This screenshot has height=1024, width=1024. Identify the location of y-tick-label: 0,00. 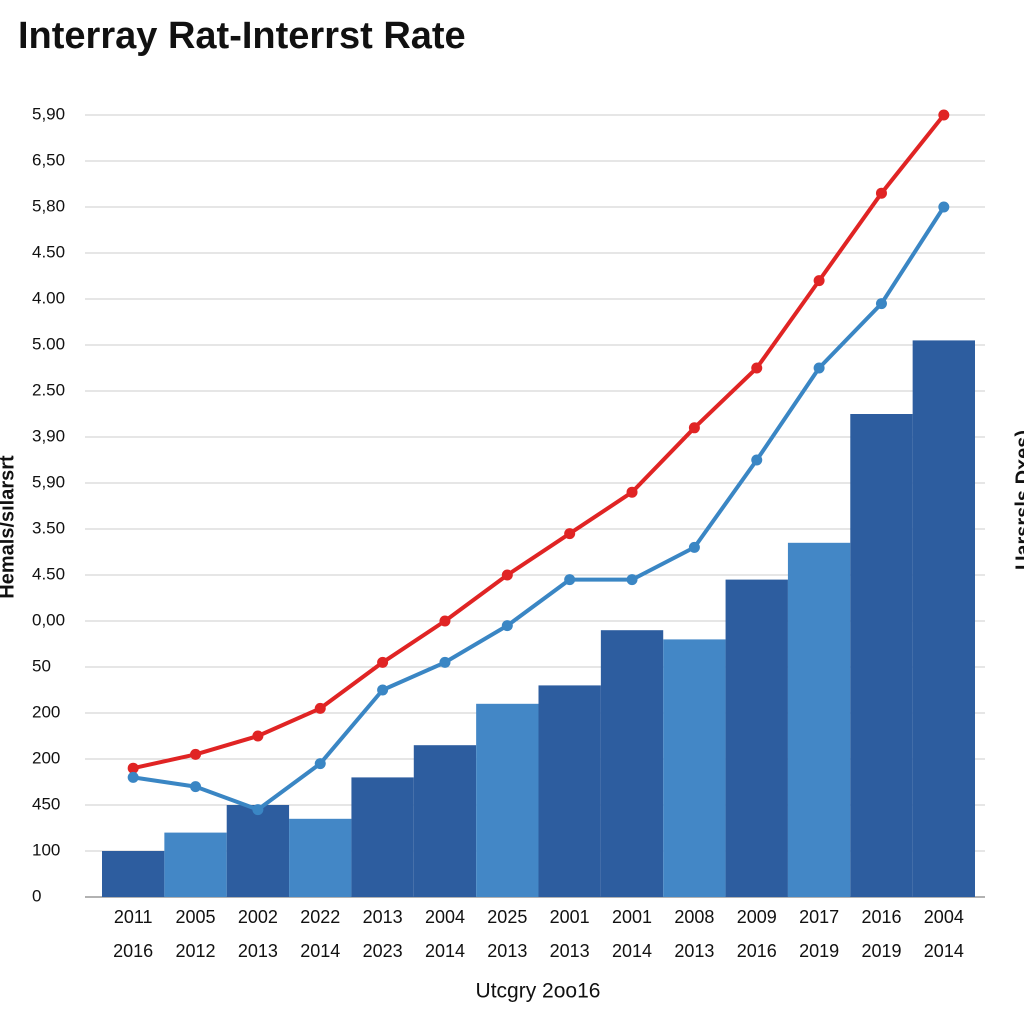
(48, 619).